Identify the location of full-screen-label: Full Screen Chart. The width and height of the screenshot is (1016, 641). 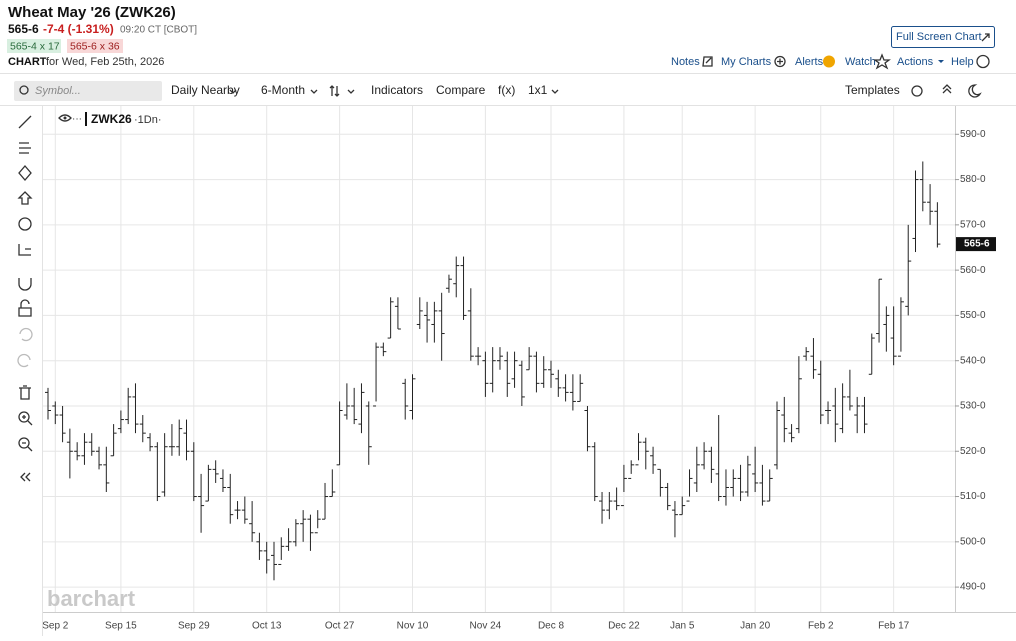
(939, 37).